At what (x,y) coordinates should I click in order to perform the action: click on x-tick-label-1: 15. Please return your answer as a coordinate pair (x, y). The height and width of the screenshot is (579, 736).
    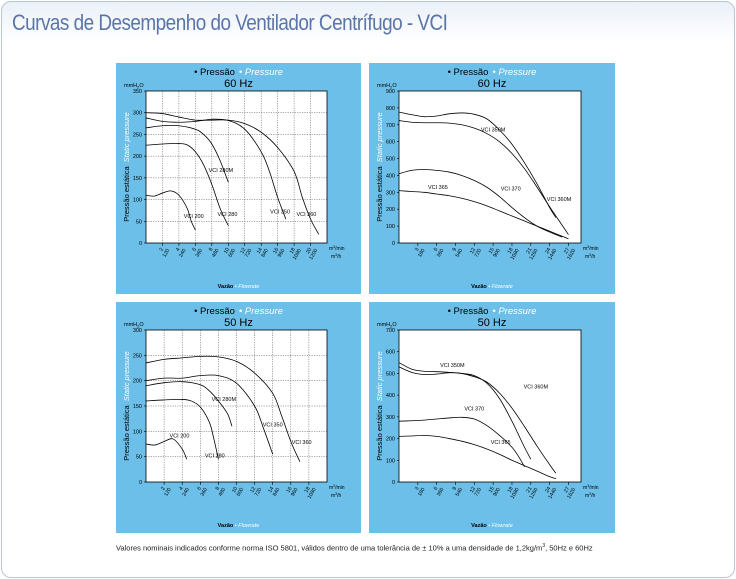
    Looking at the image, I should click on (492, 490).